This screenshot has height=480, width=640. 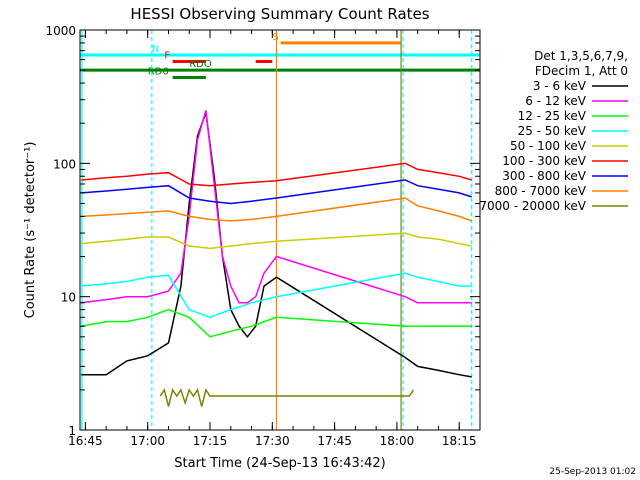 What do you see at coordinates (548, 146) in the screenshot?
I see `legend-label-4: 50 - 100 keV` at bounding box center [548, 146].